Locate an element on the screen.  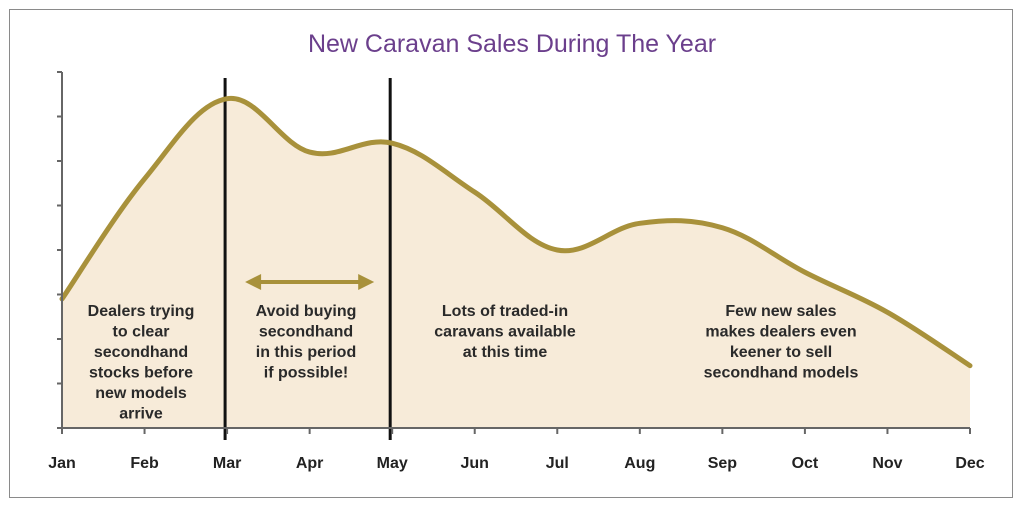
x-tick-label: Jan is located at coordinates (62, 463).